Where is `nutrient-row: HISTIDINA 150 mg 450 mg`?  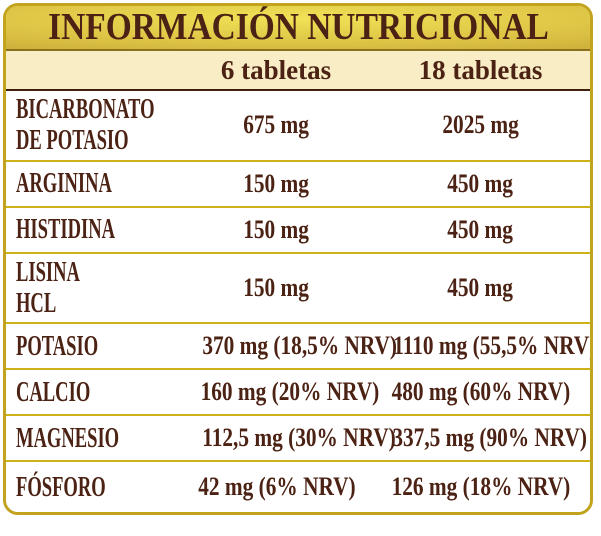
nutrient-row: HISTIDINA 150 mg 450 mg is located at coordinates (298, 228).